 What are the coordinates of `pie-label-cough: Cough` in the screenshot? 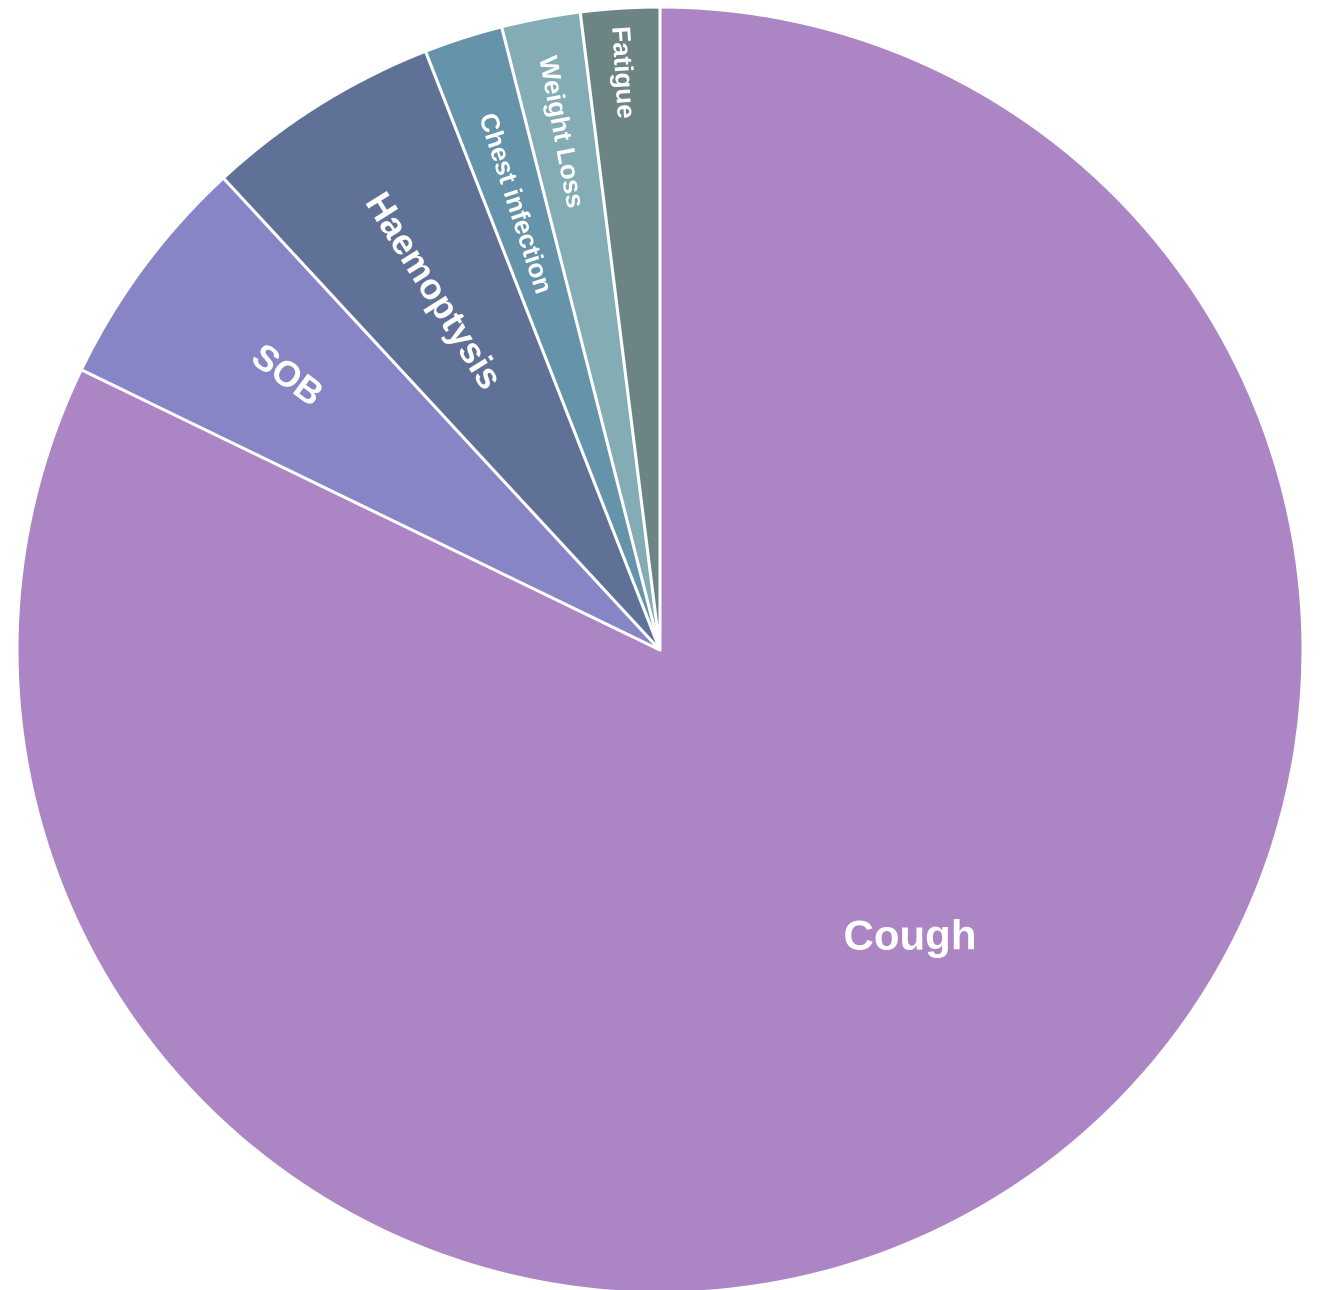 It's located at (910, 935).